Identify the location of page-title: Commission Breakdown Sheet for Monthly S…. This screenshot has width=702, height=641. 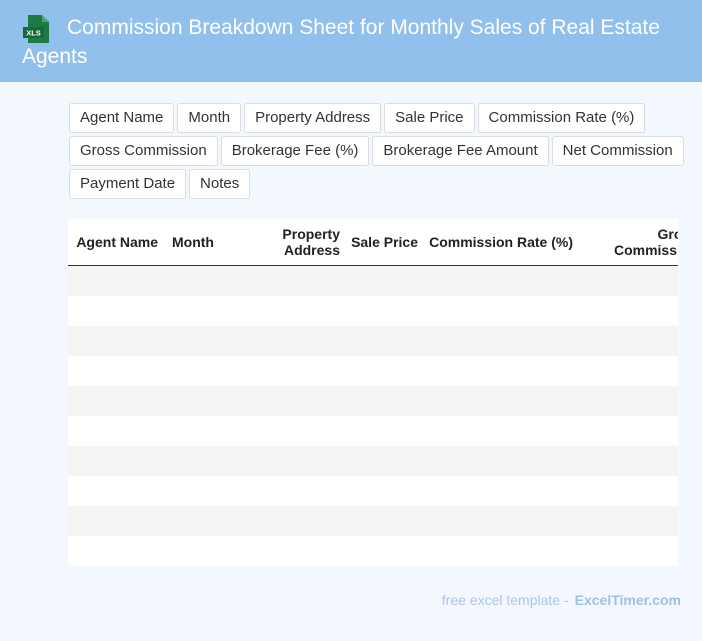
(341, 42).